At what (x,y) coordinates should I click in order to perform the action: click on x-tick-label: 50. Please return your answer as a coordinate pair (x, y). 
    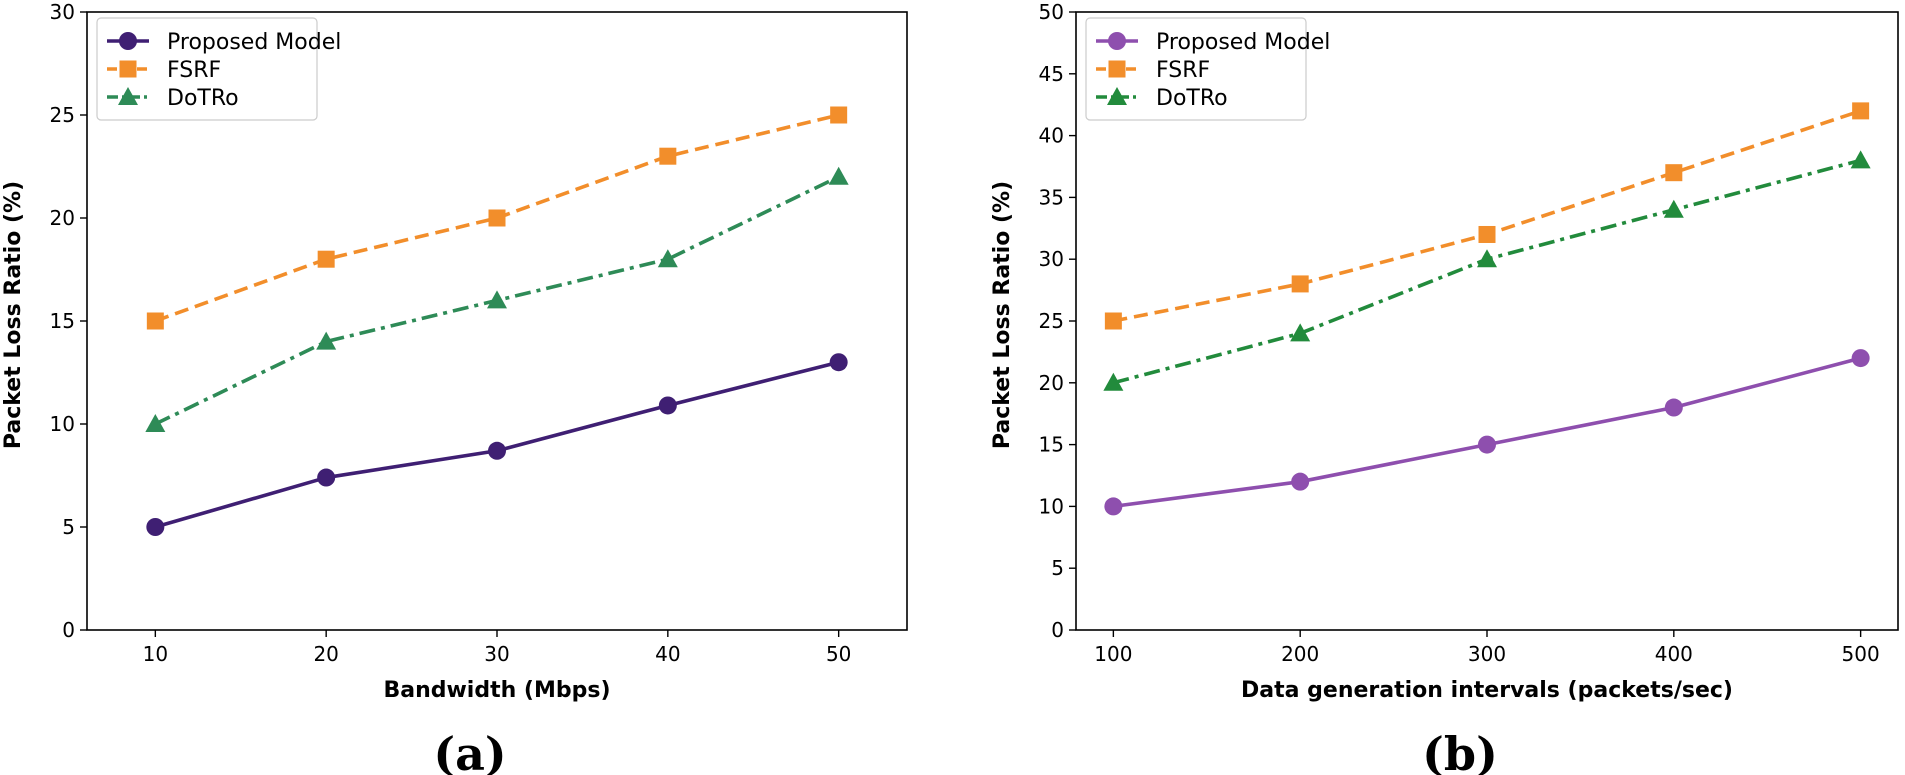
    Looking at the image, I should click on (838, 654).